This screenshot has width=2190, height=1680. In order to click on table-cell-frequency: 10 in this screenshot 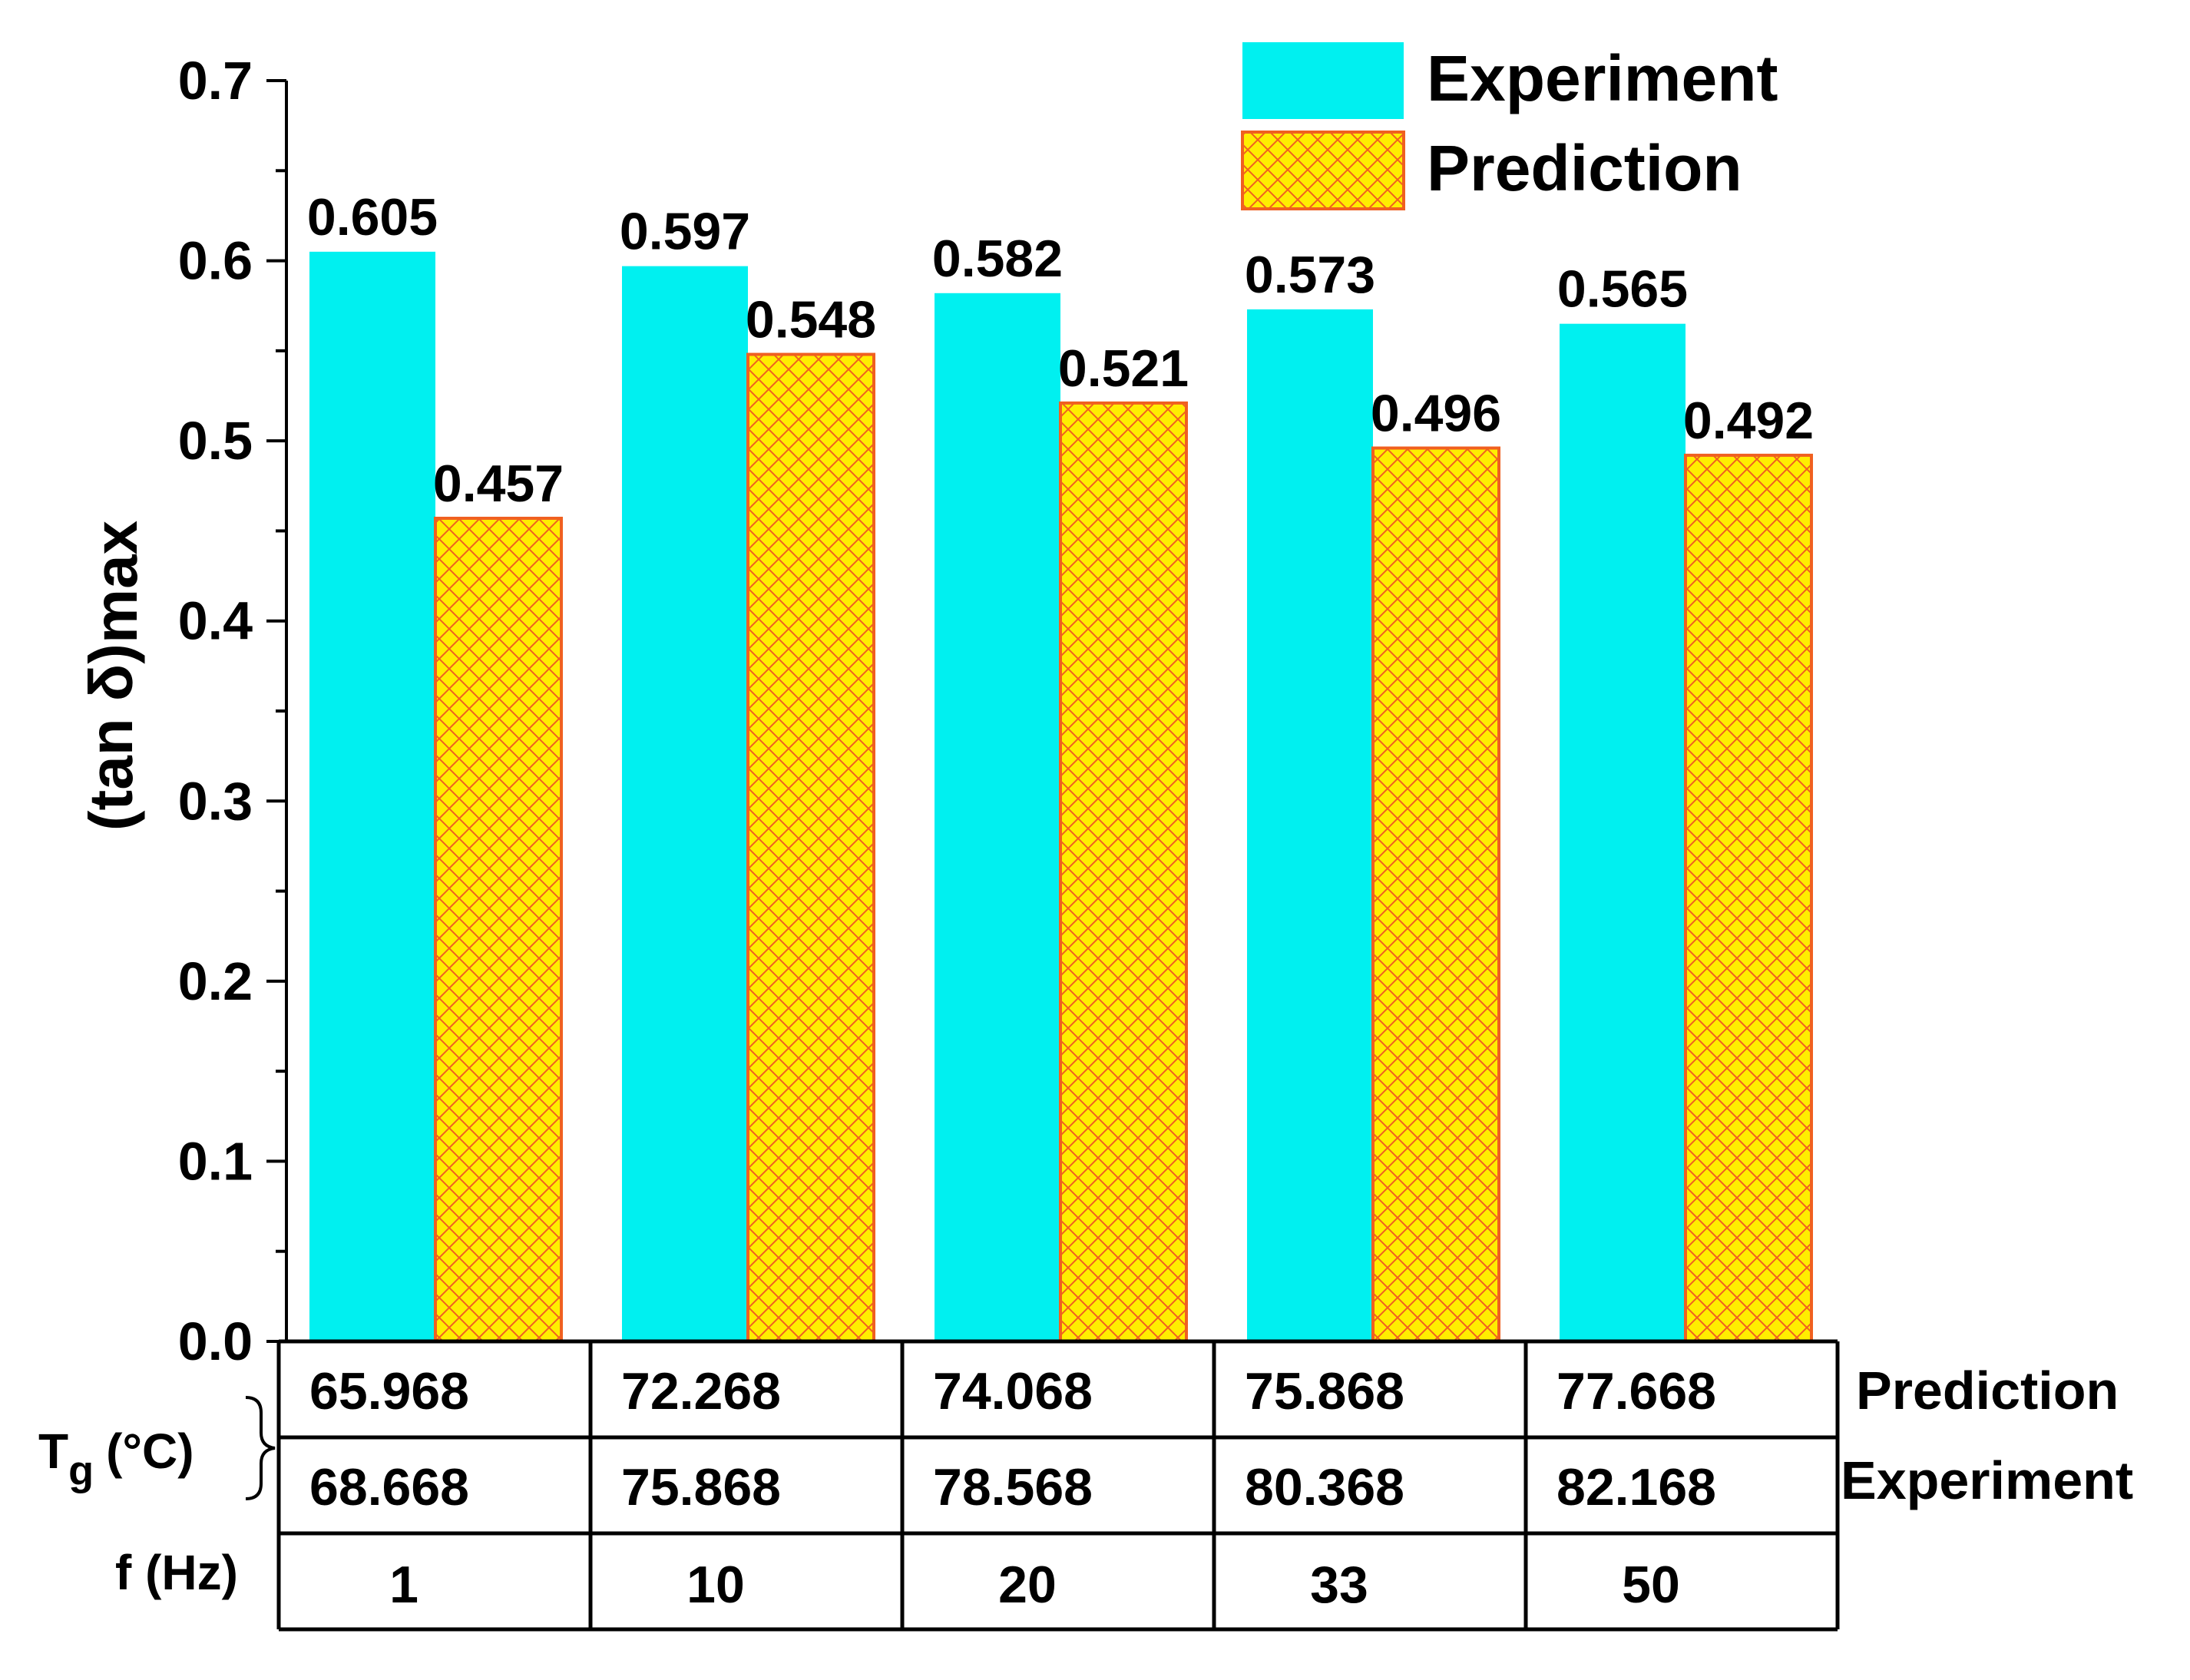, I will do `click(715, 1585)`.